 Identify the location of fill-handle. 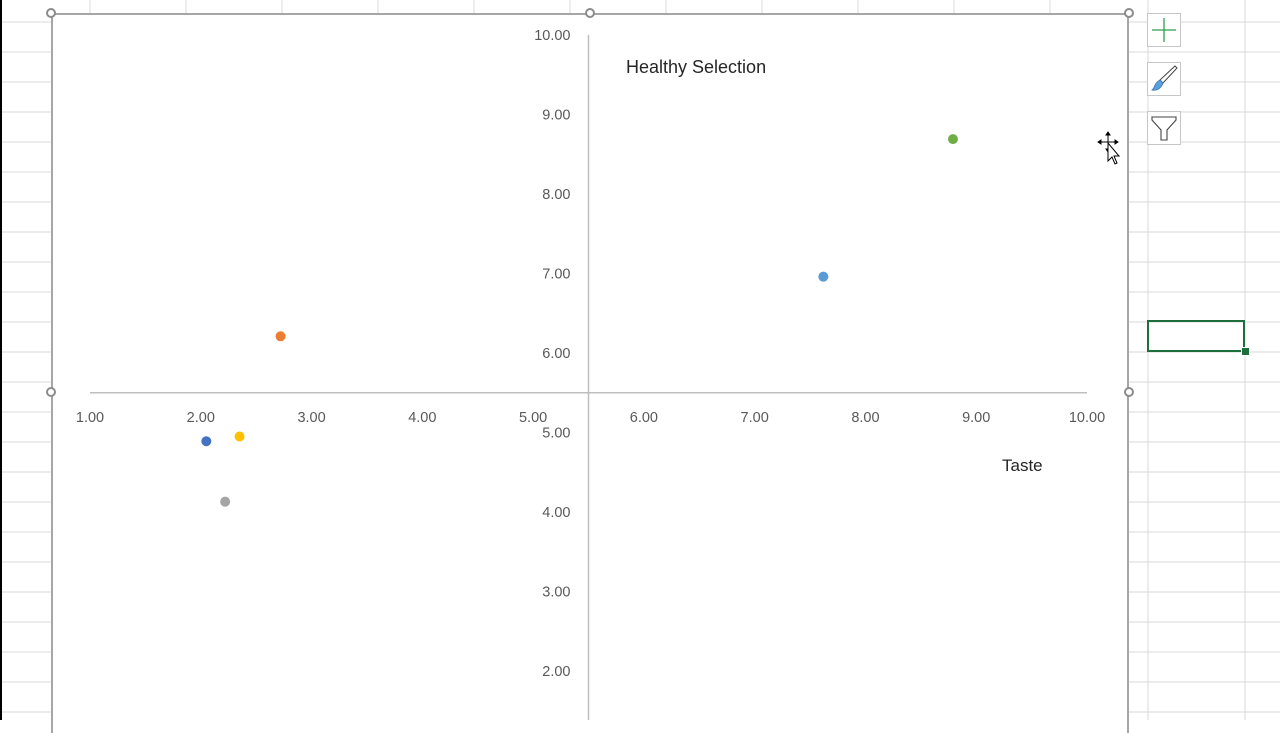
(1245, 351).